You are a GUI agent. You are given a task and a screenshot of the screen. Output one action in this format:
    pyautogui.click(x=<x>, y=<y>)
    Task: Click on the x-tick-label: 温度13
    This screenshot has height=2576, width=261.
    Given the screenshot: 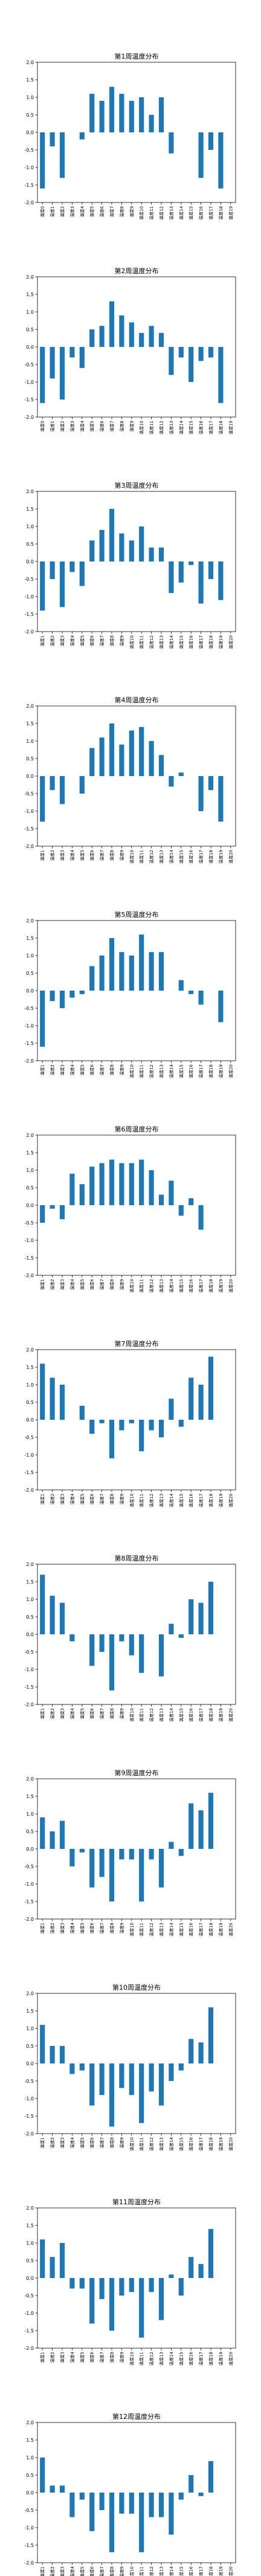 What is the action you would take?
    pyautogui.click(x=171, y=213)
    